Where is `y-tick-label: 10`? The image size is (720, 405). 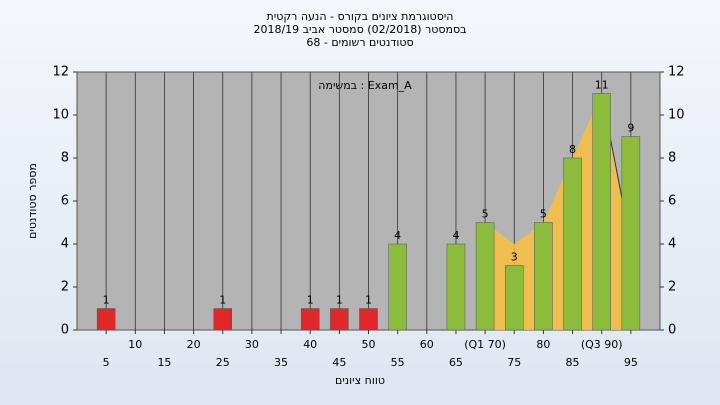 y-tick-label: 10 is located at coordinates (60, 115).